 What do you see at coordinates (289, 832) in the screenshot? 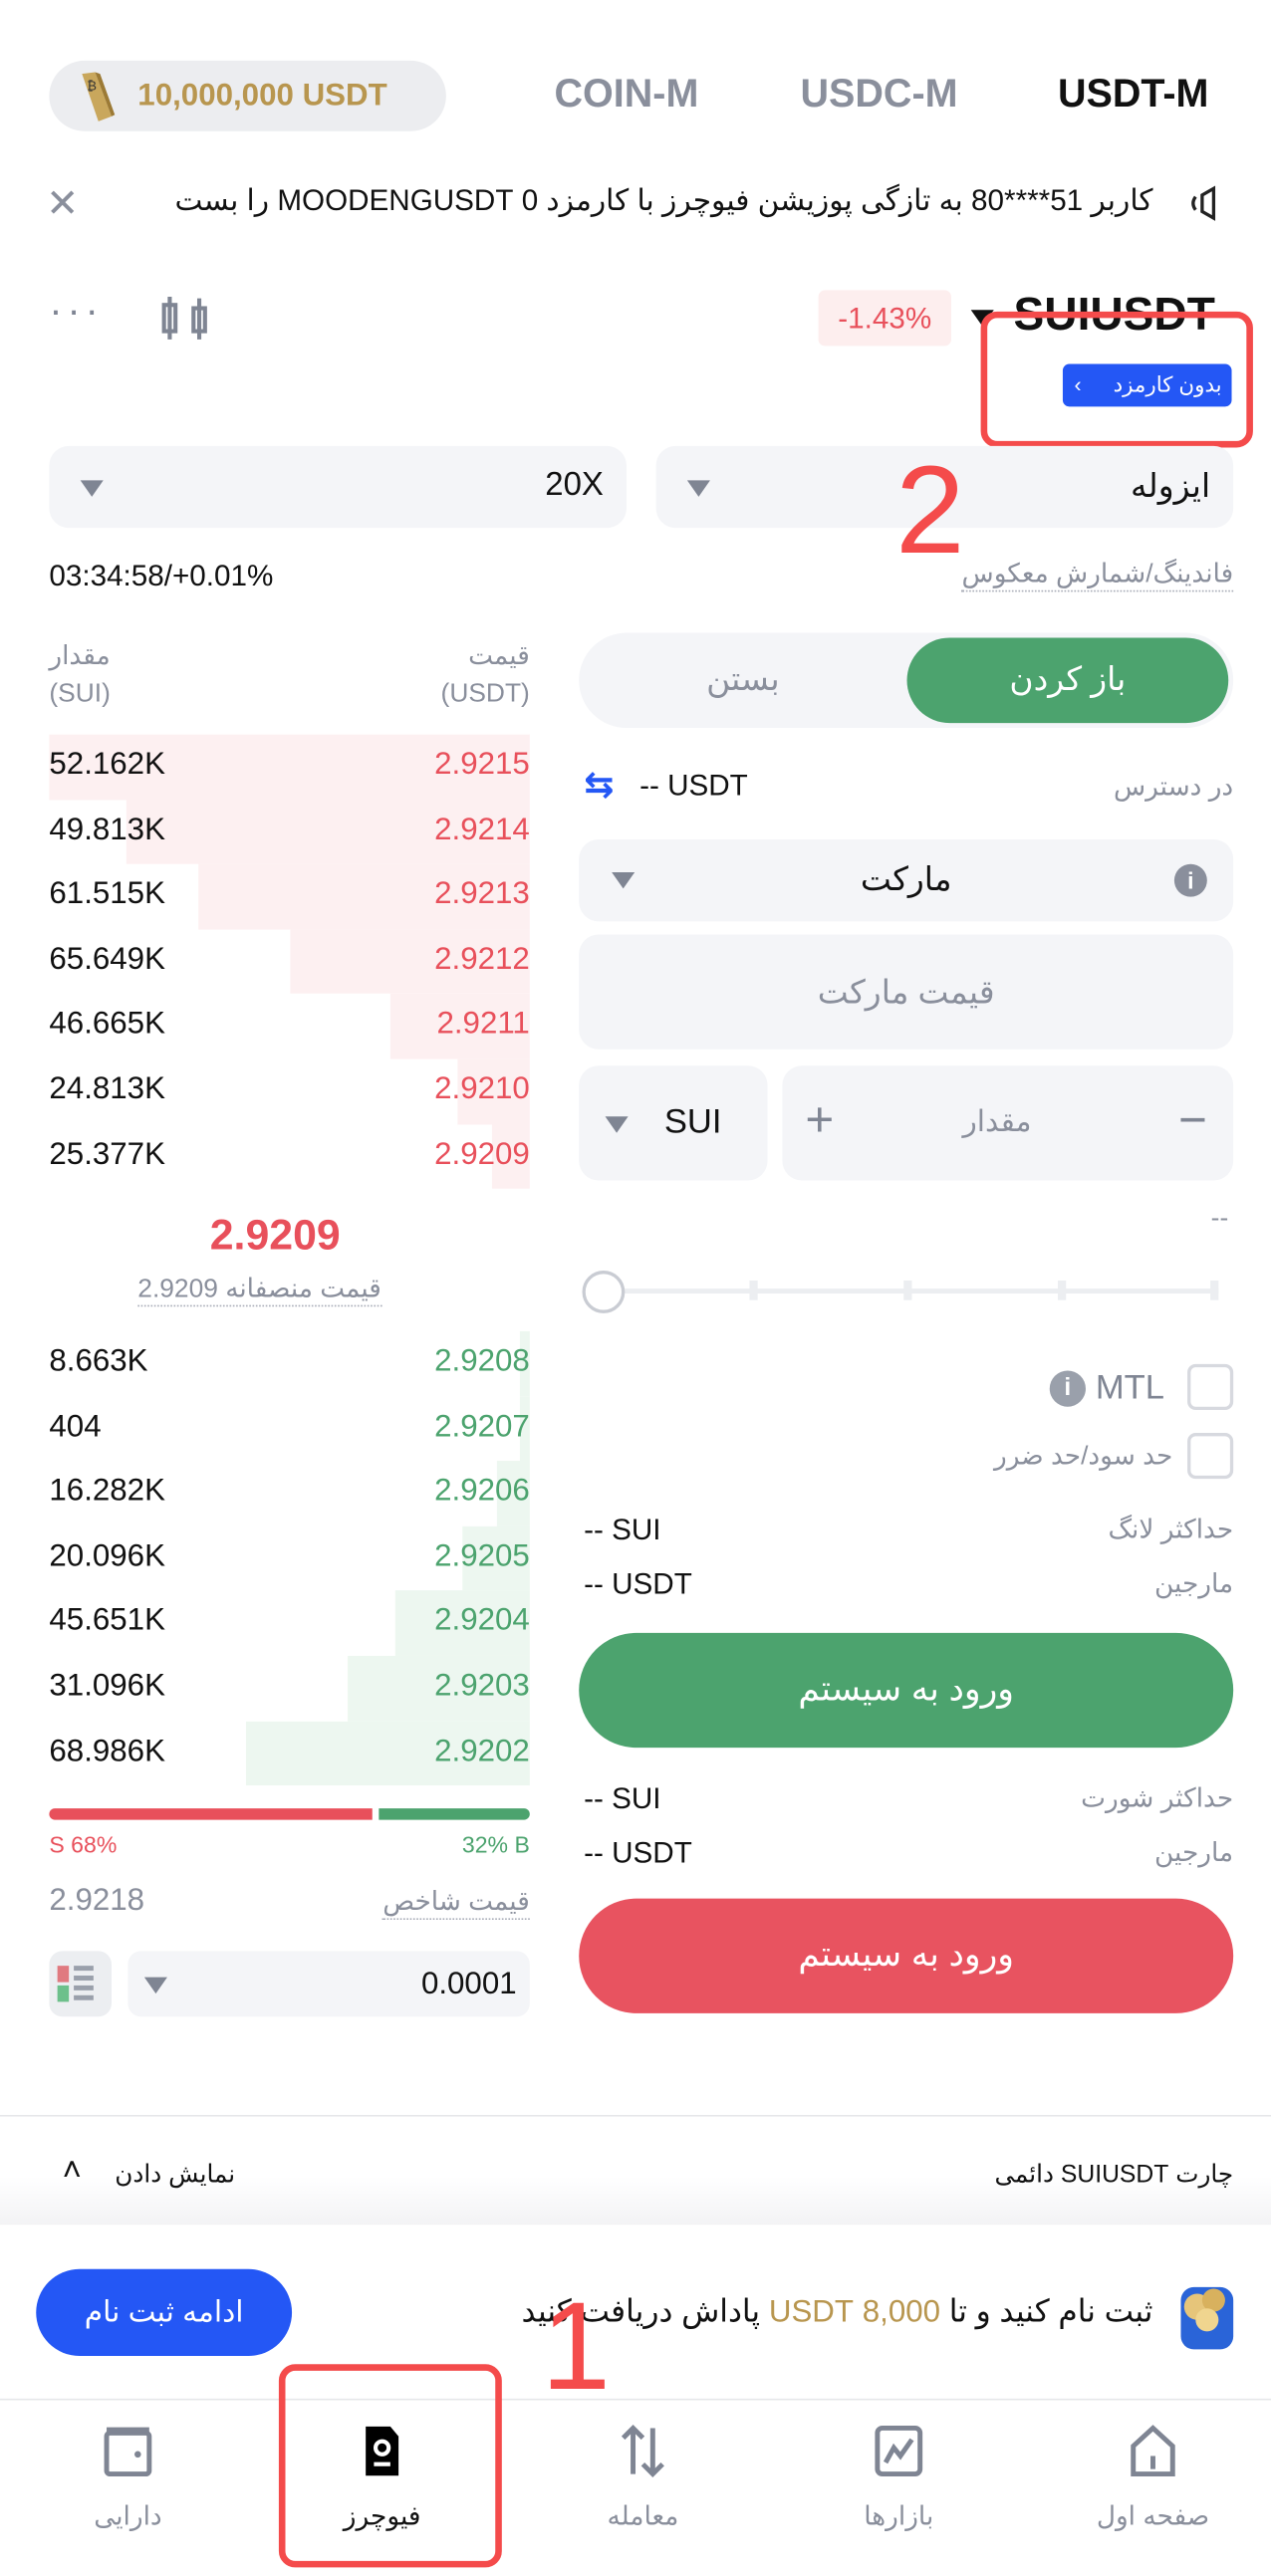
I see `ask-row: 49.813K 2.9214` at bounding box center [289, 832].